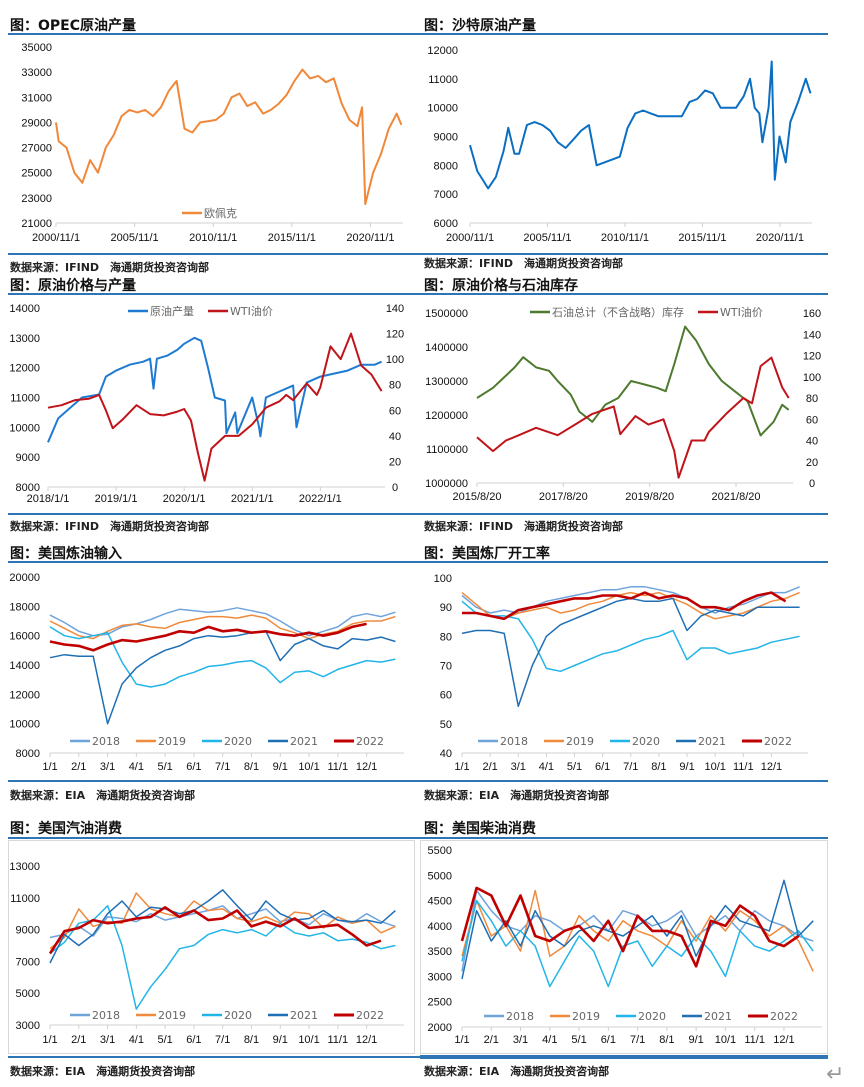 The image size is (864, 1087). What do you see at coordinates (446, 637) in the screenshot?
I see `y-tick-label: 80` at bounding box center [446, 637].